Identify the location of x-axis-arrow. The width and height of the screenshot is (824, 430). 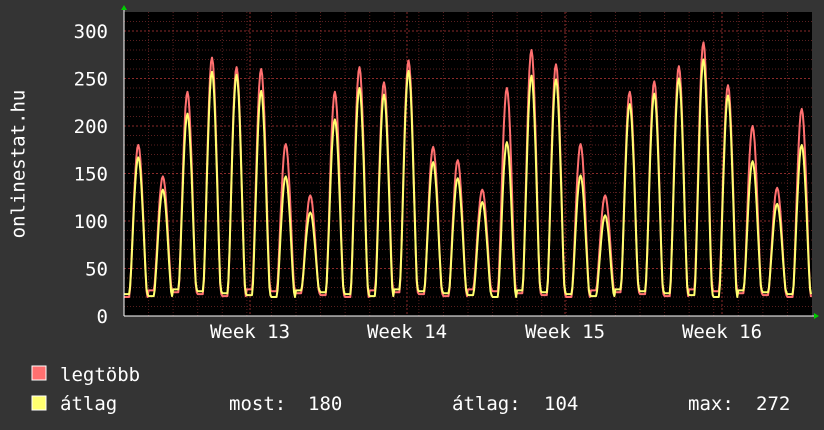
(816, 316).